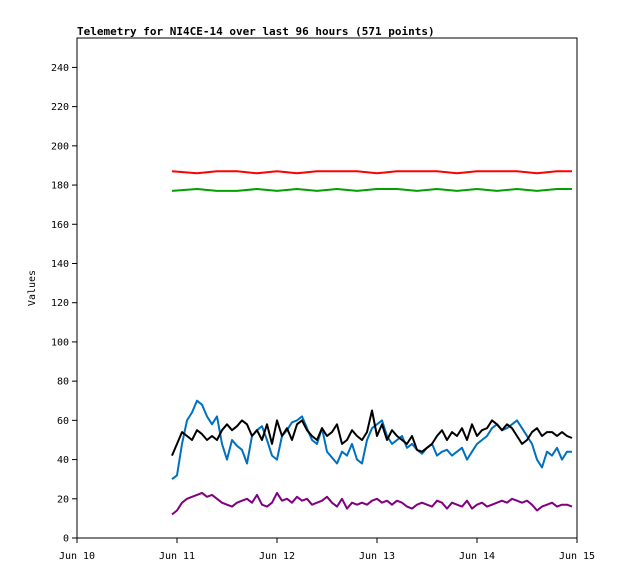 This screenshot has height=579, width=618. What do you see at coordinates (277, 556) in the screenshot?
I see `x-tick-label: Jun 12` at bounding box center [277, 556].